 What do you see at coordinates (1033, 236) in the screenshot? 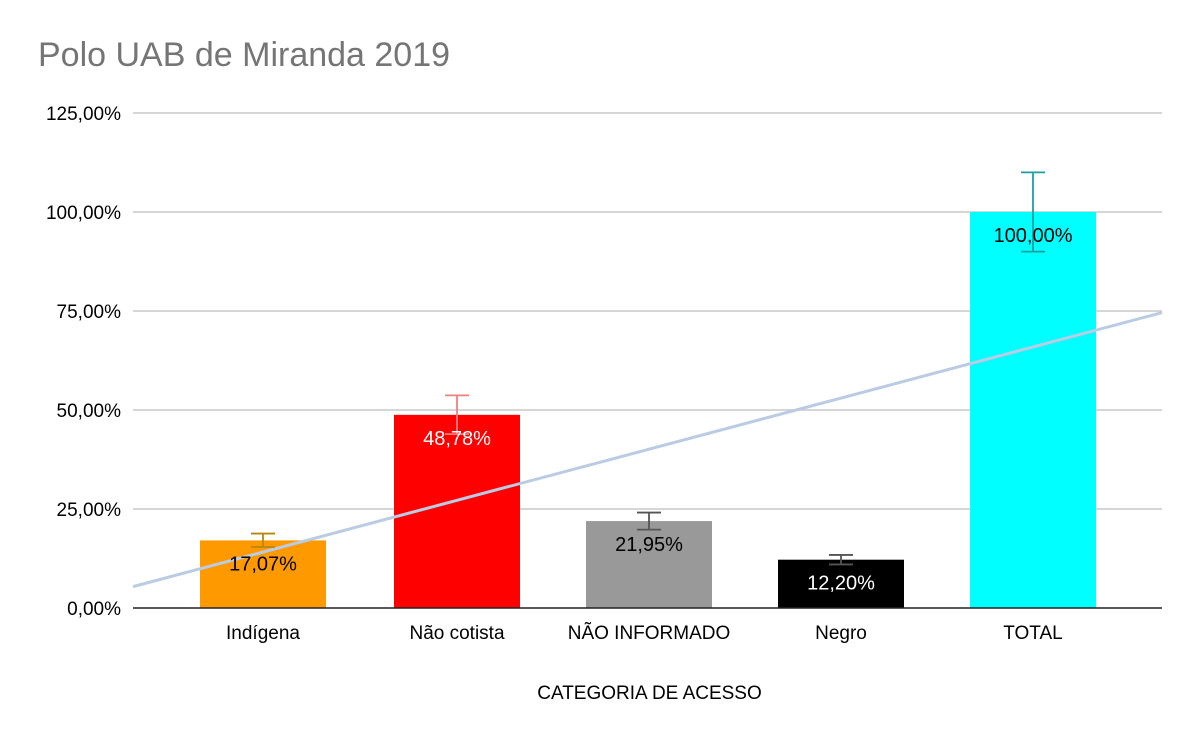
I see `data-label-4: 100,00%` at bounding box center [1033, 236].